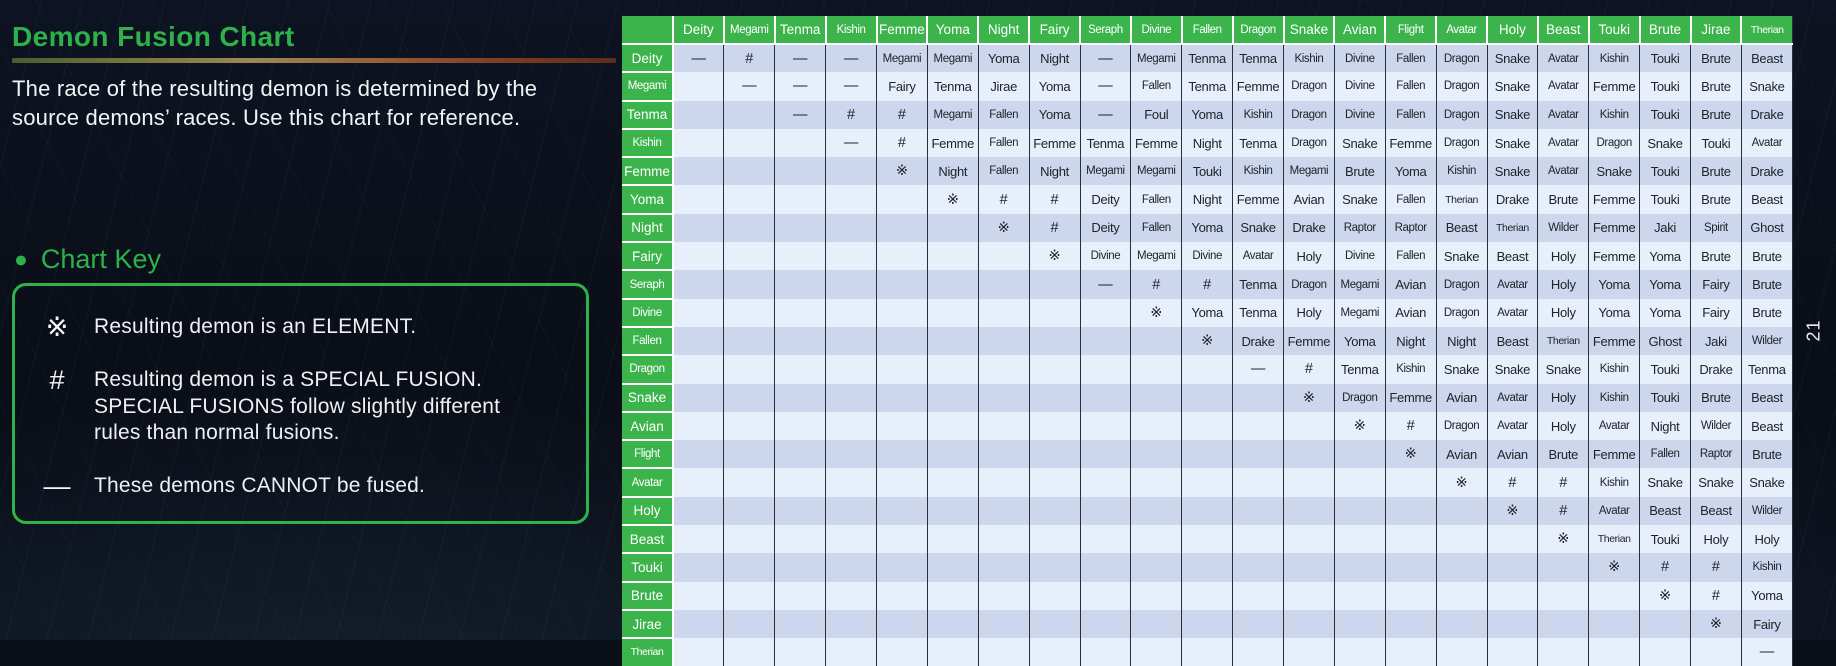 The width and height of the screenshot is (1836, 666). Describe the element at coordinates (1360, 284) in the screenshot. I see `fusion-cell: Megami` at that location.